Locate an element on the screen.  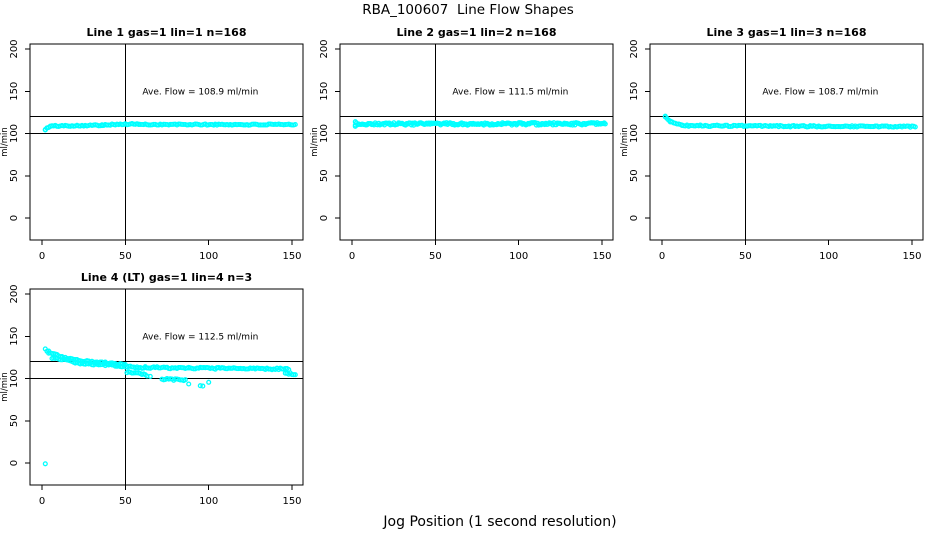
figure-title: RBA_100607 Line Flow Shapes is located at coordinates (468, 10).